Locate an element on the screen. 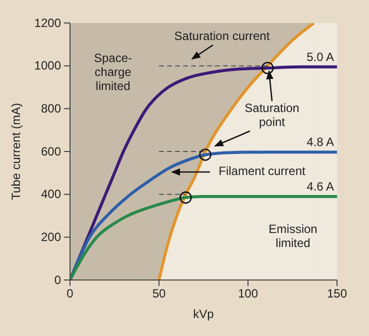 The height and width of the screenshot is (336, 369). x-tick-label: 150 is located at coordinates (337, 293).